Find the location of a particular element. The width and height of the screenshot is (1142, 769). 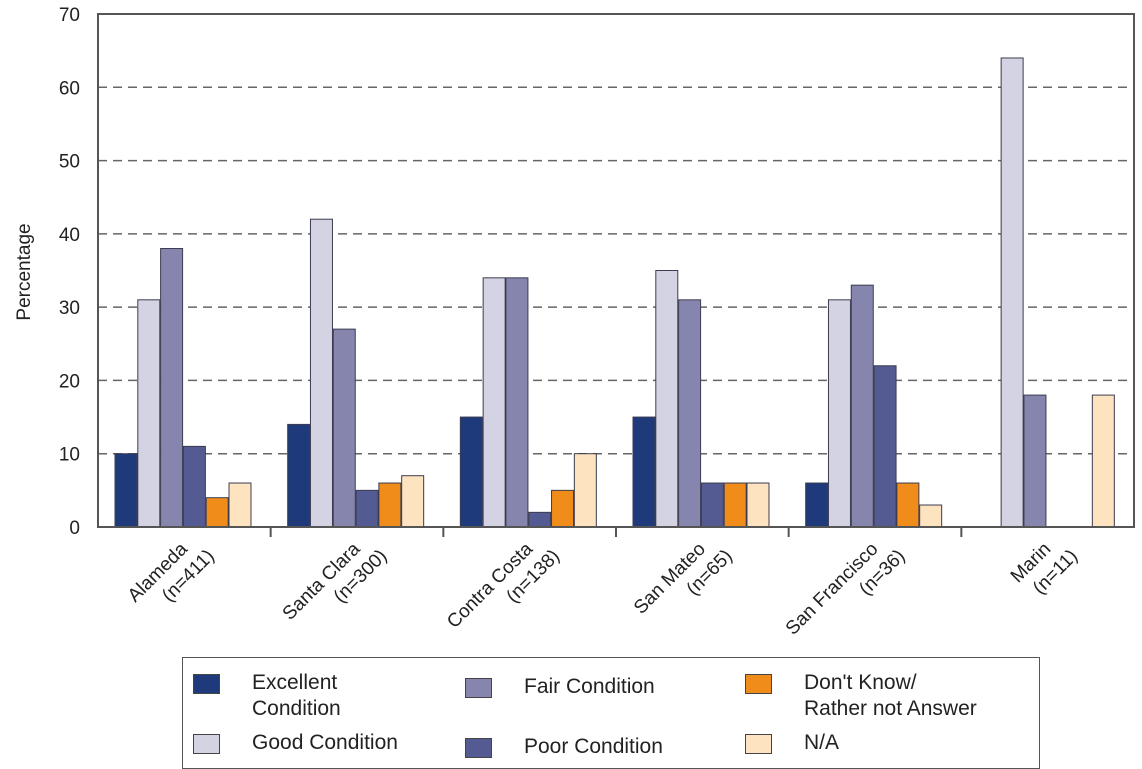

legend-item: Fair Condition is located at coordinates (560, 687).